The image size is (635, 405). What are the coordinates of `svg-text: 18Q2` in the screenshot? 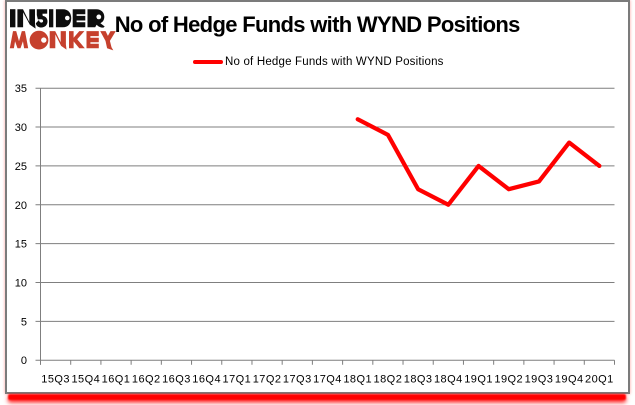 It's located at (388, 379).